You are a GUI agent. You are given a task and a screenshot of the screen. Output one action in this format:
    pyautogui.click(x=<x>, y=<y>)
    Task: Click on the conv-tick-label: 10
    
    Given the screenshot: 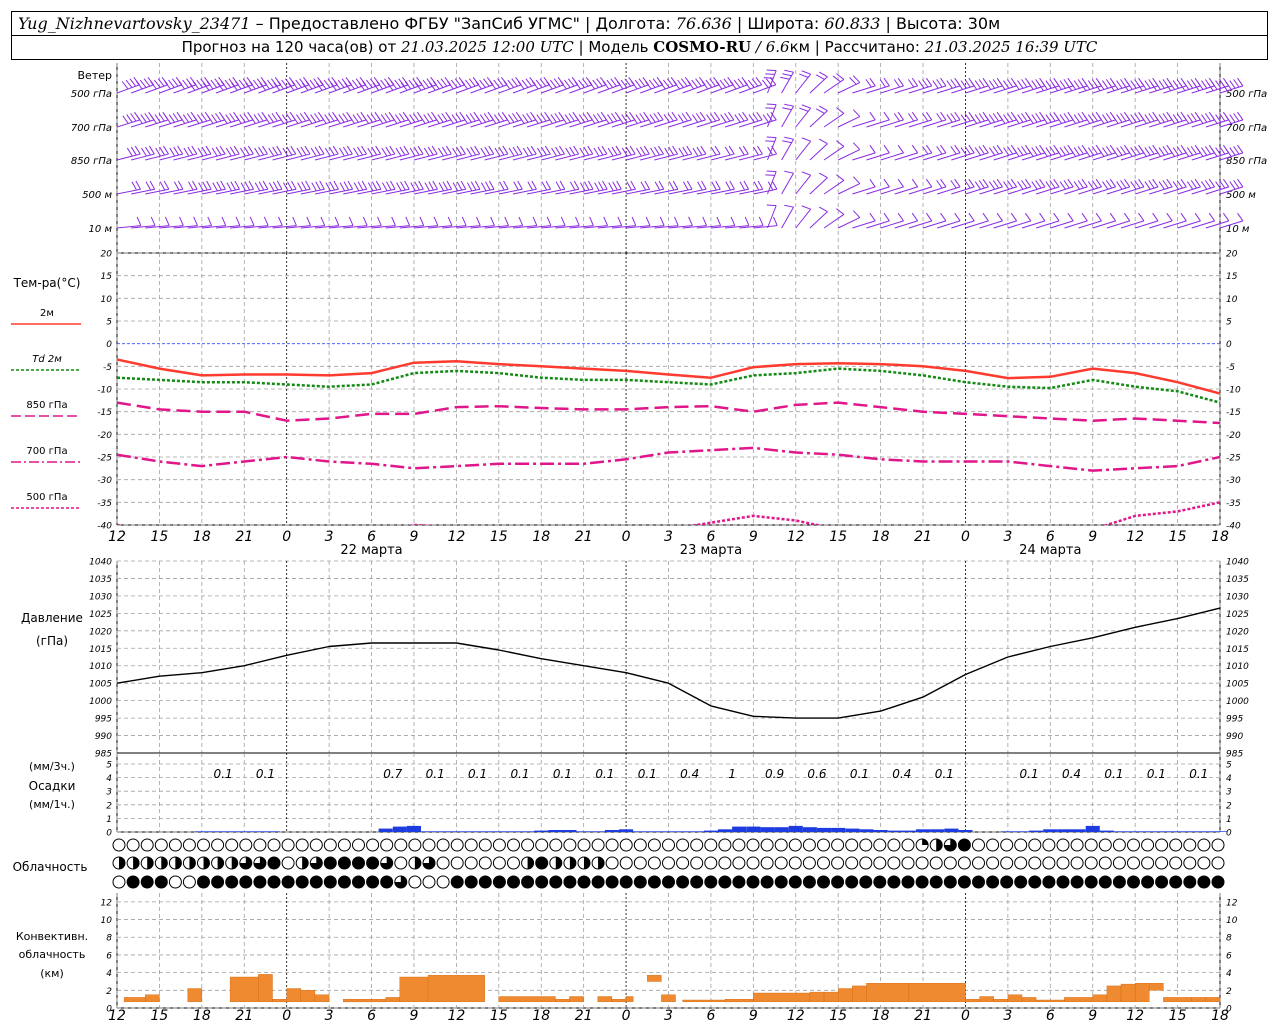 What is the action you would take?
    pyautogui.click(x=107, y=921)
    